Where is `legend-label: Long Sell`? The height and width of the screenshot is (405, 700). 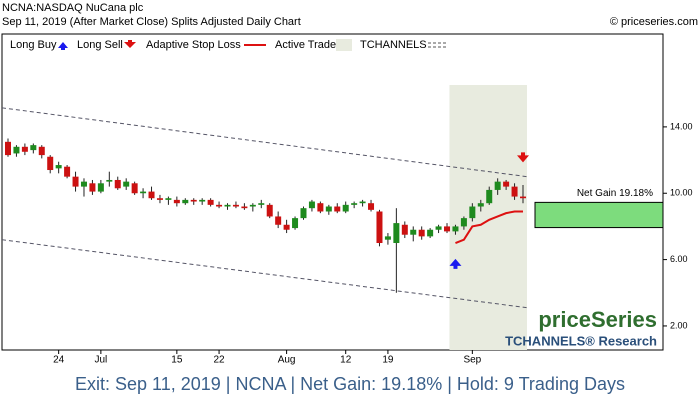 legend-label: Long Sell is located at coordinates (100, 45).